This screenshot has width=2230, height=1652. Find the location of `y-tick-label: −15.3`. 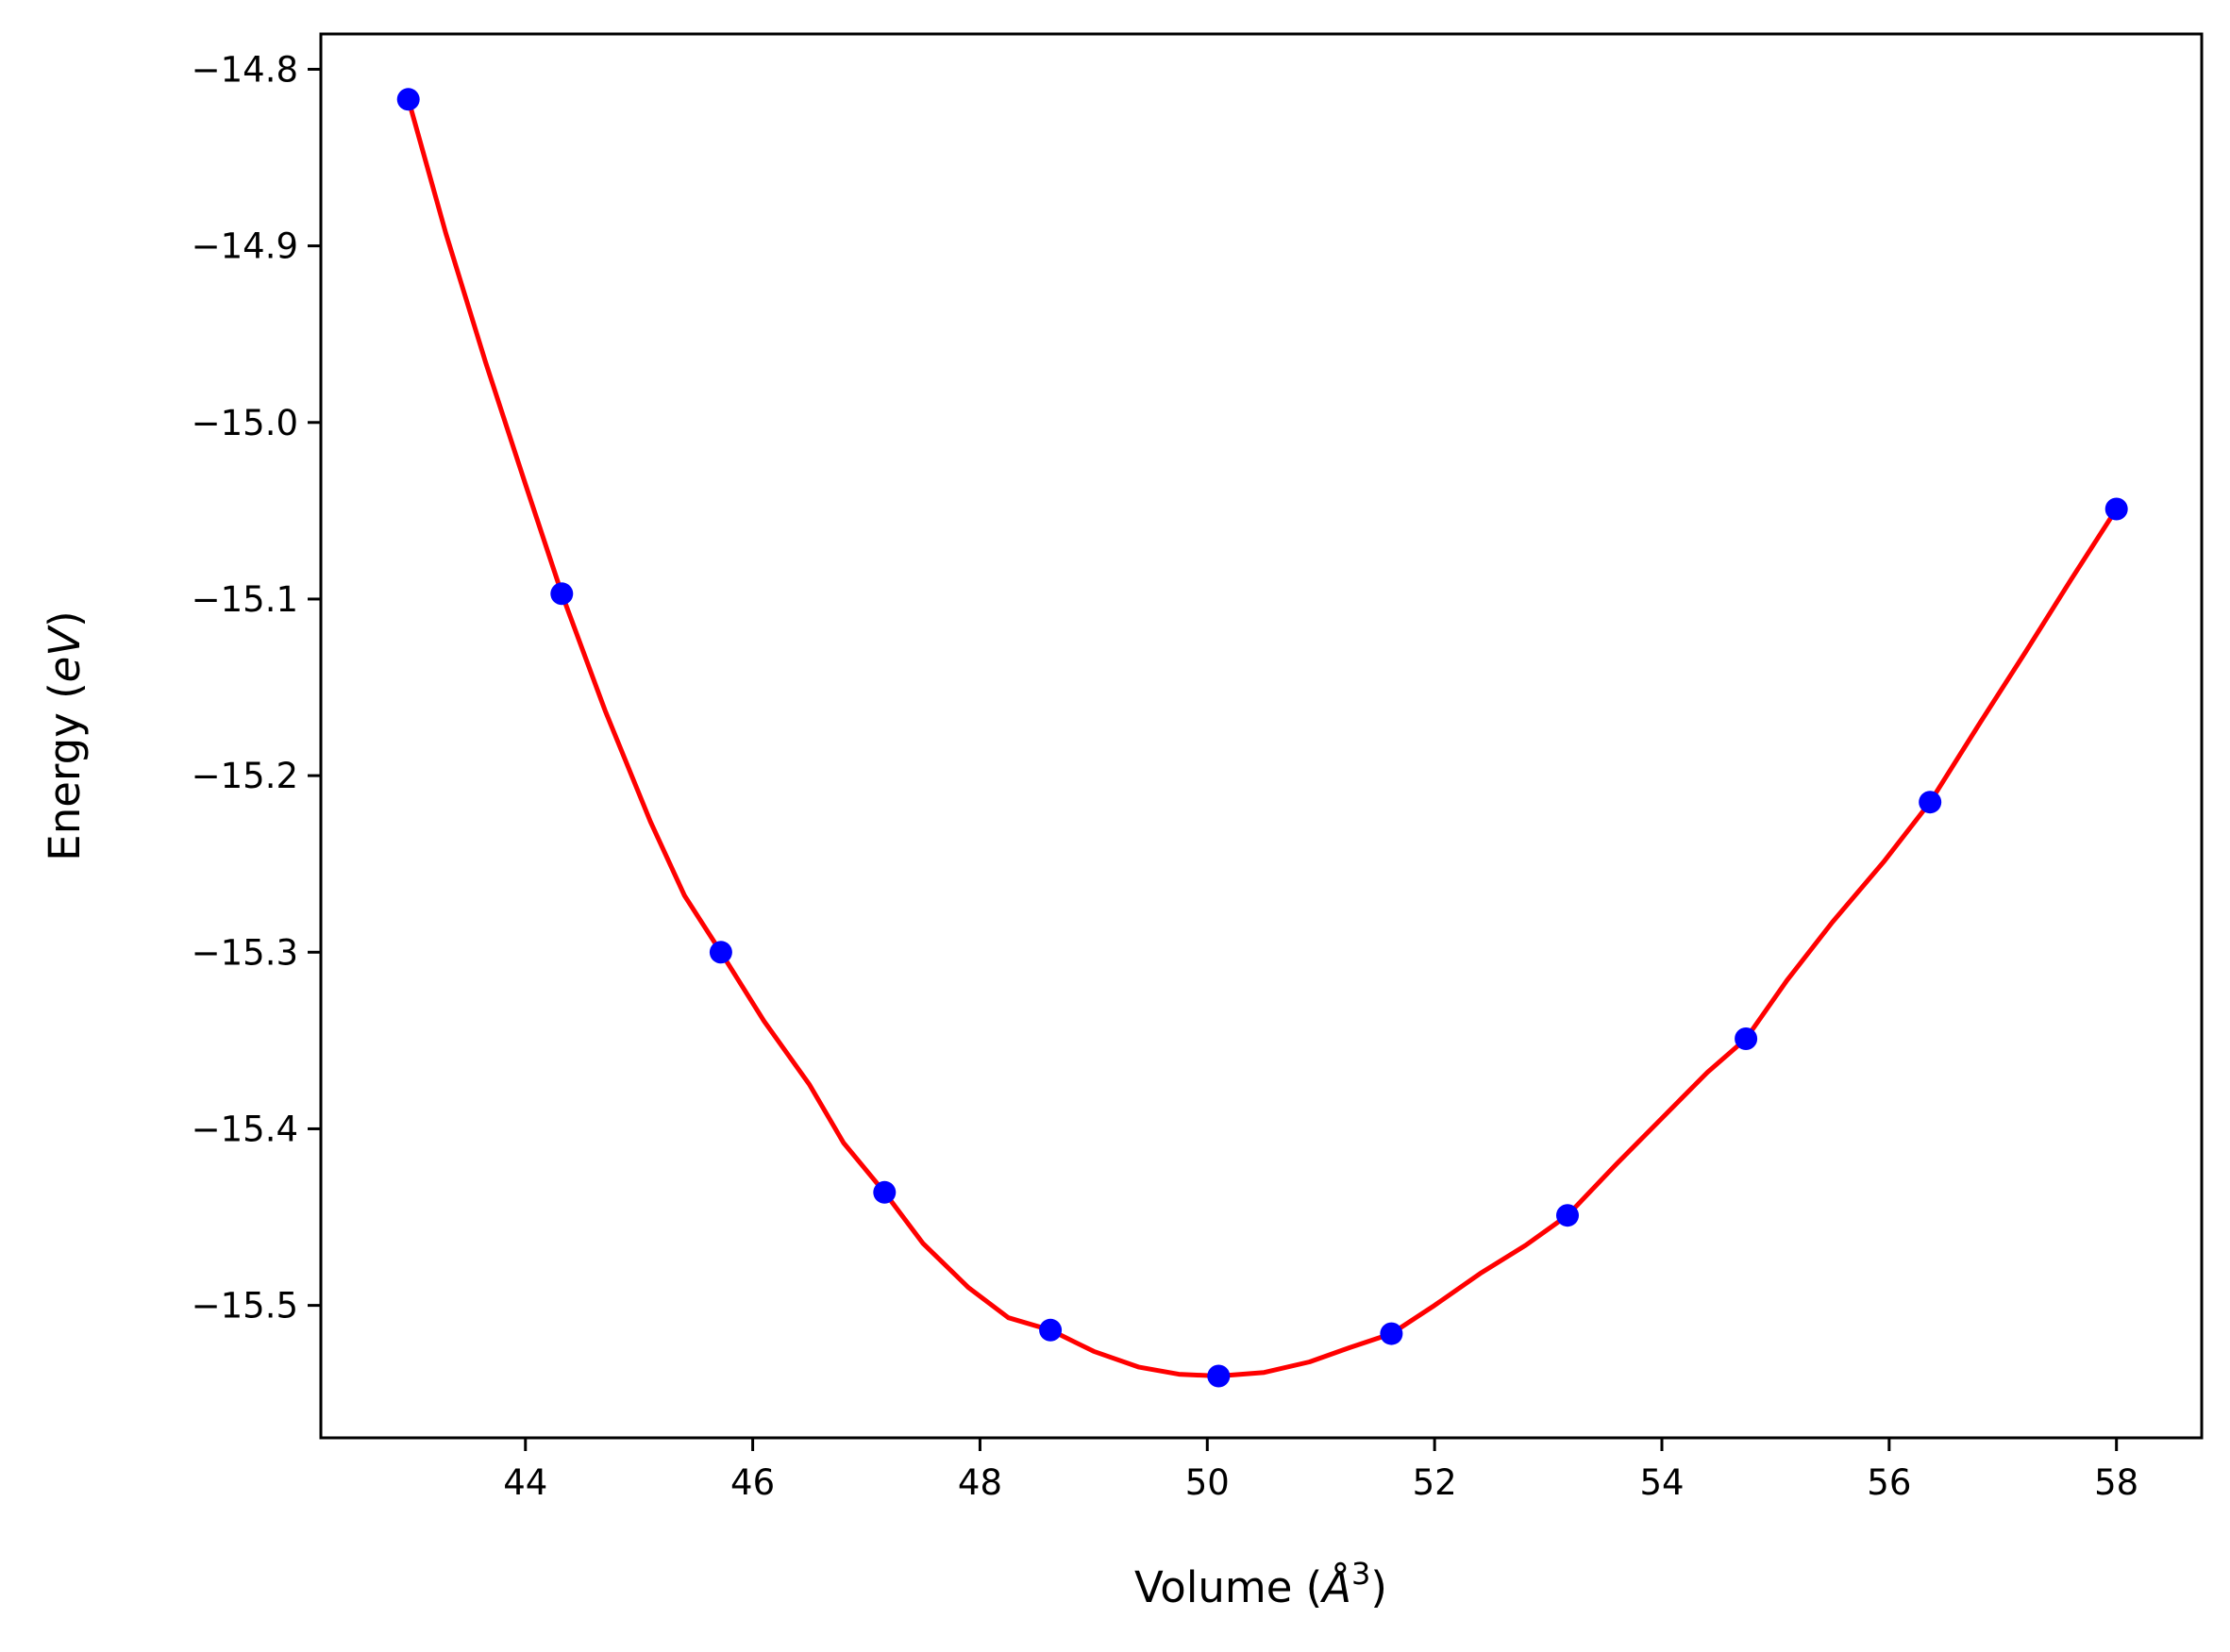

y-tick-label: −15.3 is located at coordinates (245, 952).